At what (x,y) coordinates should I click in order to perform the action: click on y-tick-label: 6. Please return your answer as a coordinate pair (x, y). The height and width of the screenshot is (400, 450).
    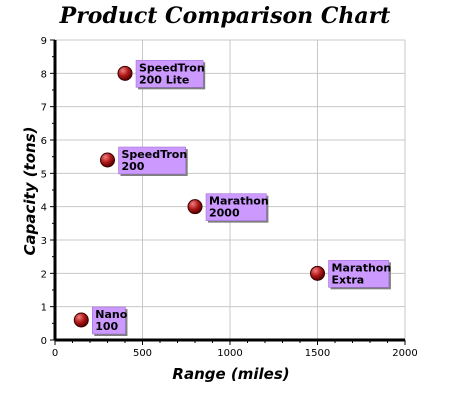
    Looking at the image, I should click on (44, 141).